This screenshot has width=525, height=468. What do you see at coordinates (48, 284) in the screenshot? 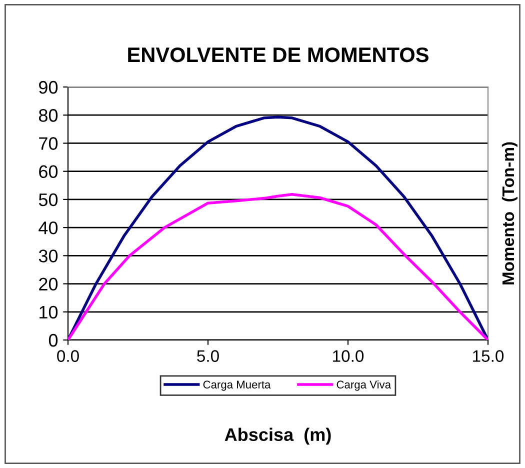
I see `y-tick-label: 20` at bounding box center [48, 284].